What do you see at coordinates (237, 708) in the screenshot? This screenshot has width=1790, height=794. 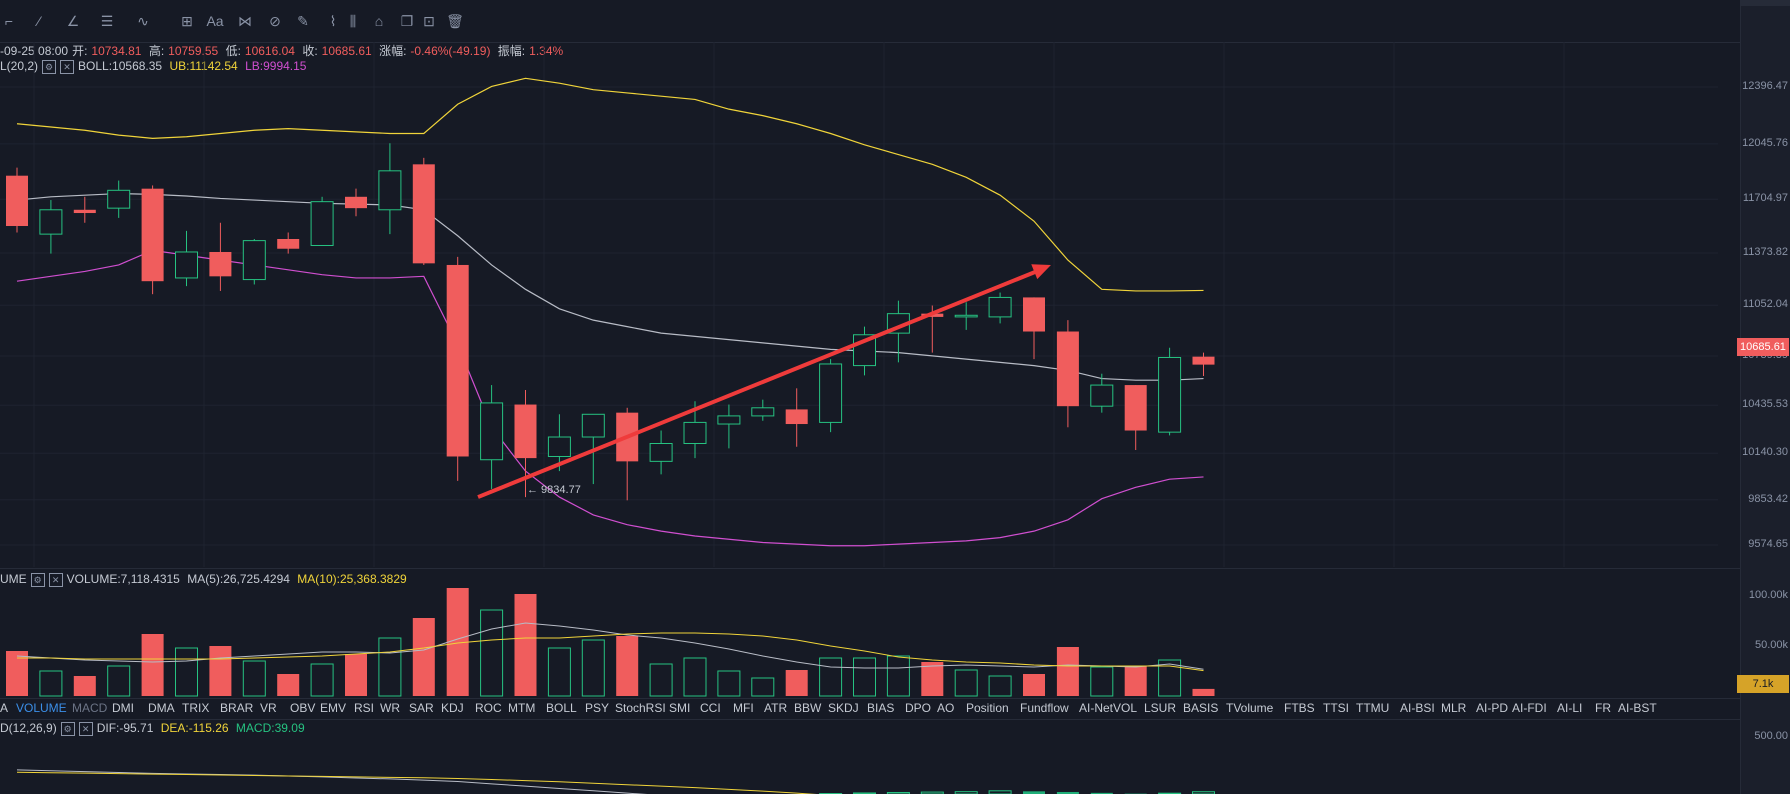 I see `tab-brar: BRAR` at bounding box center [237, 708].